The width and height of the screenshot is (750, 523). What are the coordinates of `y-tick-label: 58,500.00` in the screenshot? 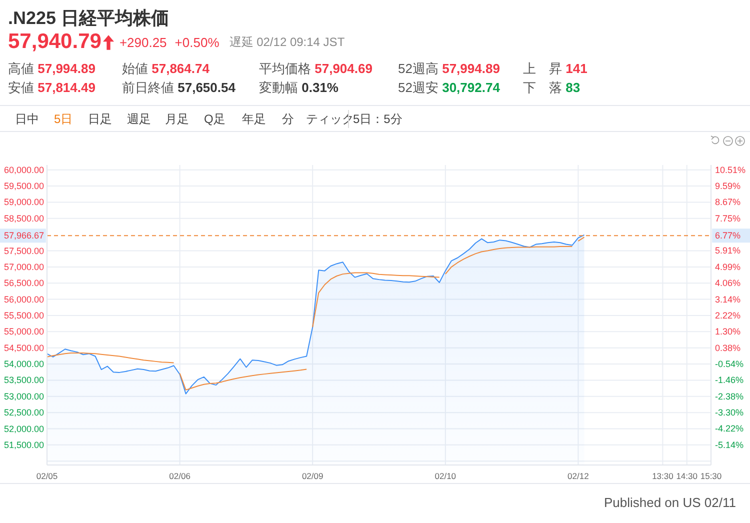 It's located at (24, 218).